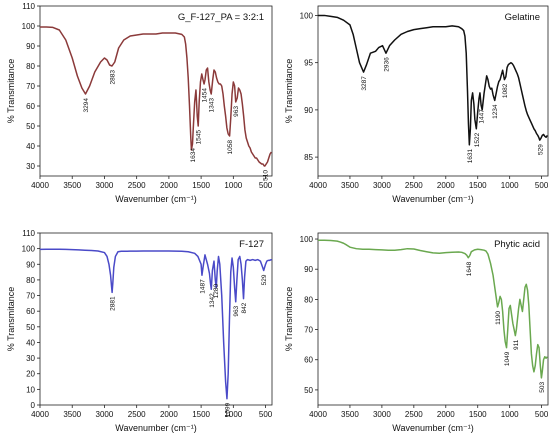 This screenshot has height=447, width=550. What do you see at coordinates (212, 105) in the screenshot?
I see `peak-label: 1343` at bounding box center [212, 105].